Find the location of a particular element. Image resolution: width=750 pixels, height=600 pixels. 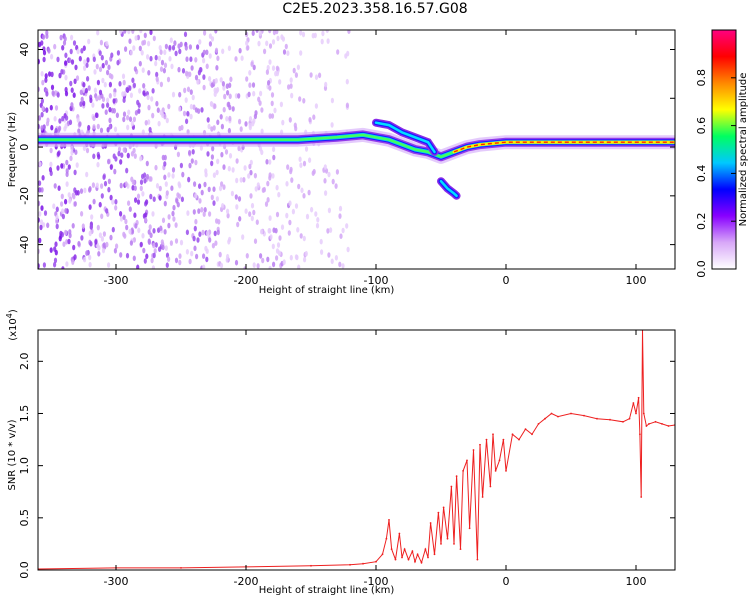

chart-title: C2E5.2023.358.16.57.G08 is located at coordinates (375, 9).